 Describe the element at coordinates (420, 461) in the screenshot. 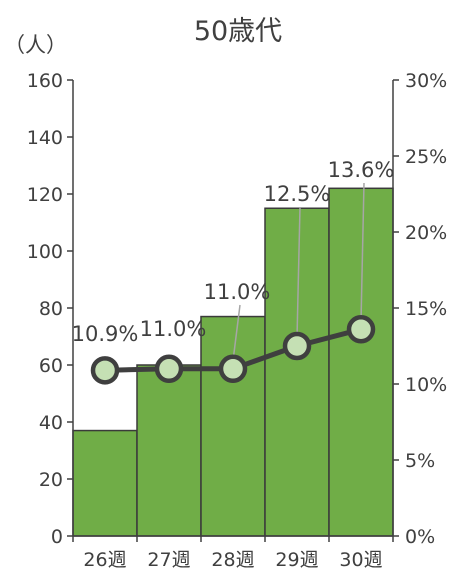

I see `y-right-tick-label: 5%` at that location.